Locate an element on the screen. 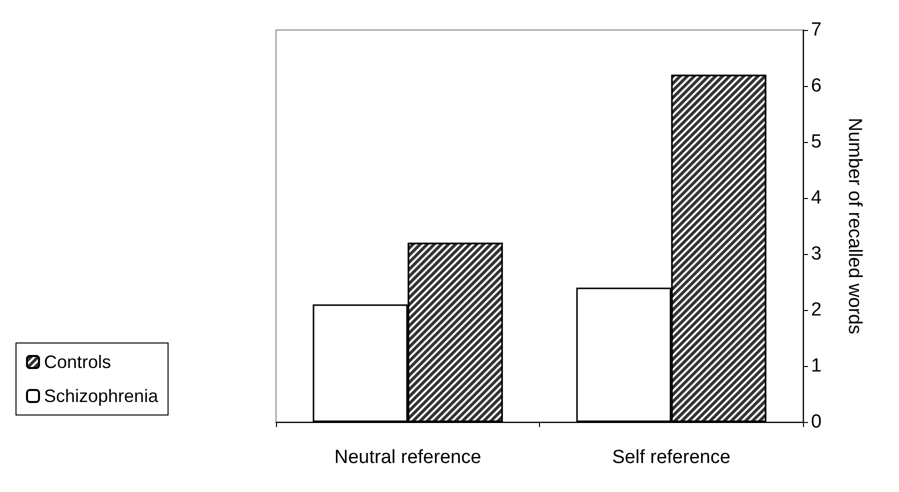 This screenshot has width=899, height=492. y-tick-label: 7 is located at coordinates (816, 30).